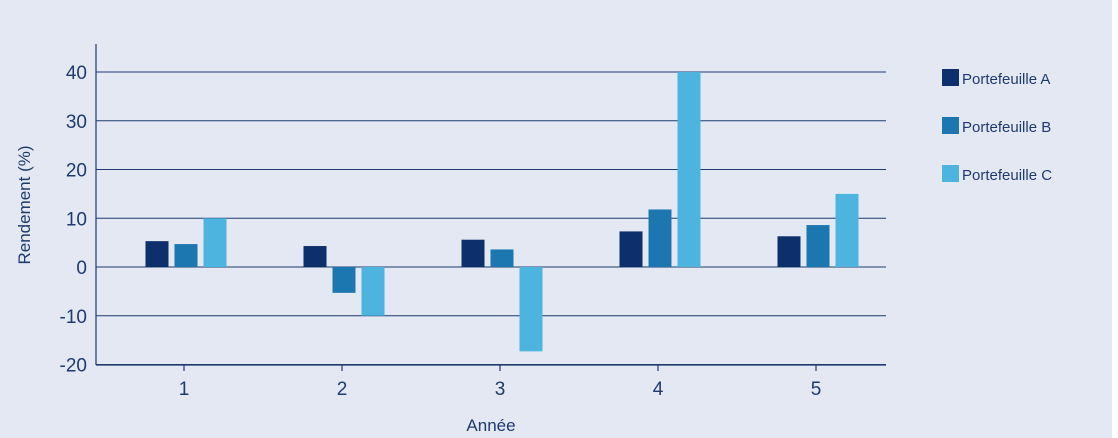 Image resolution: width=1118 pixels, height=438 pixels. What do you see at coordinates (816, 389) in the screenshot?
I see `x-tick-label: 5` at bounding box center [816, 389].